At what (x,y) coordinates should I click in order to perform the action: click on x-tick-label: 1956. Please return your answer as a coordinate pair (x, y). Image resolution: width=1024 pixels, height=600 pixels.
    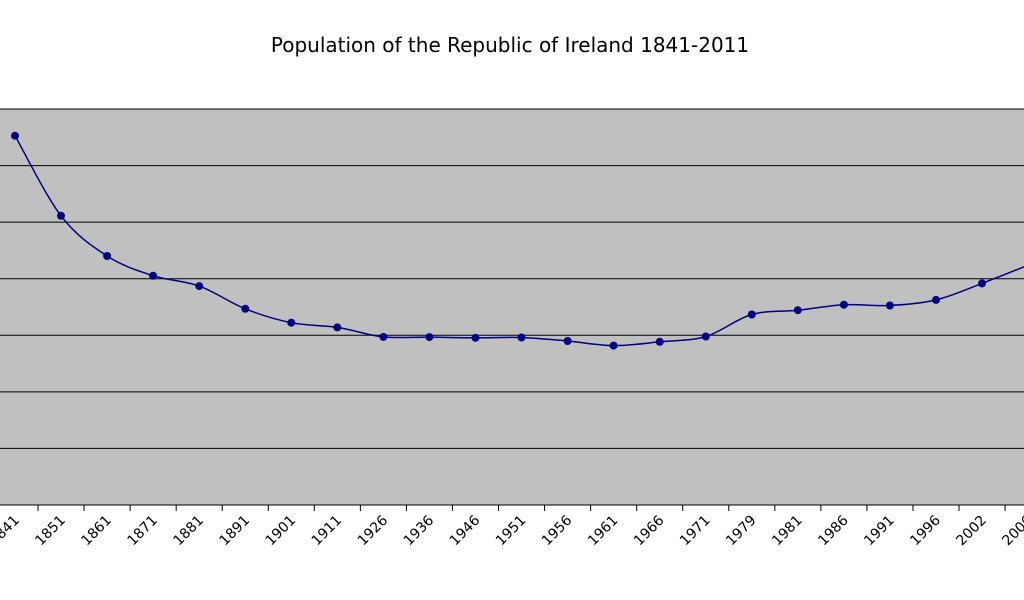
    Looking at the image, I should click on (557, 530).